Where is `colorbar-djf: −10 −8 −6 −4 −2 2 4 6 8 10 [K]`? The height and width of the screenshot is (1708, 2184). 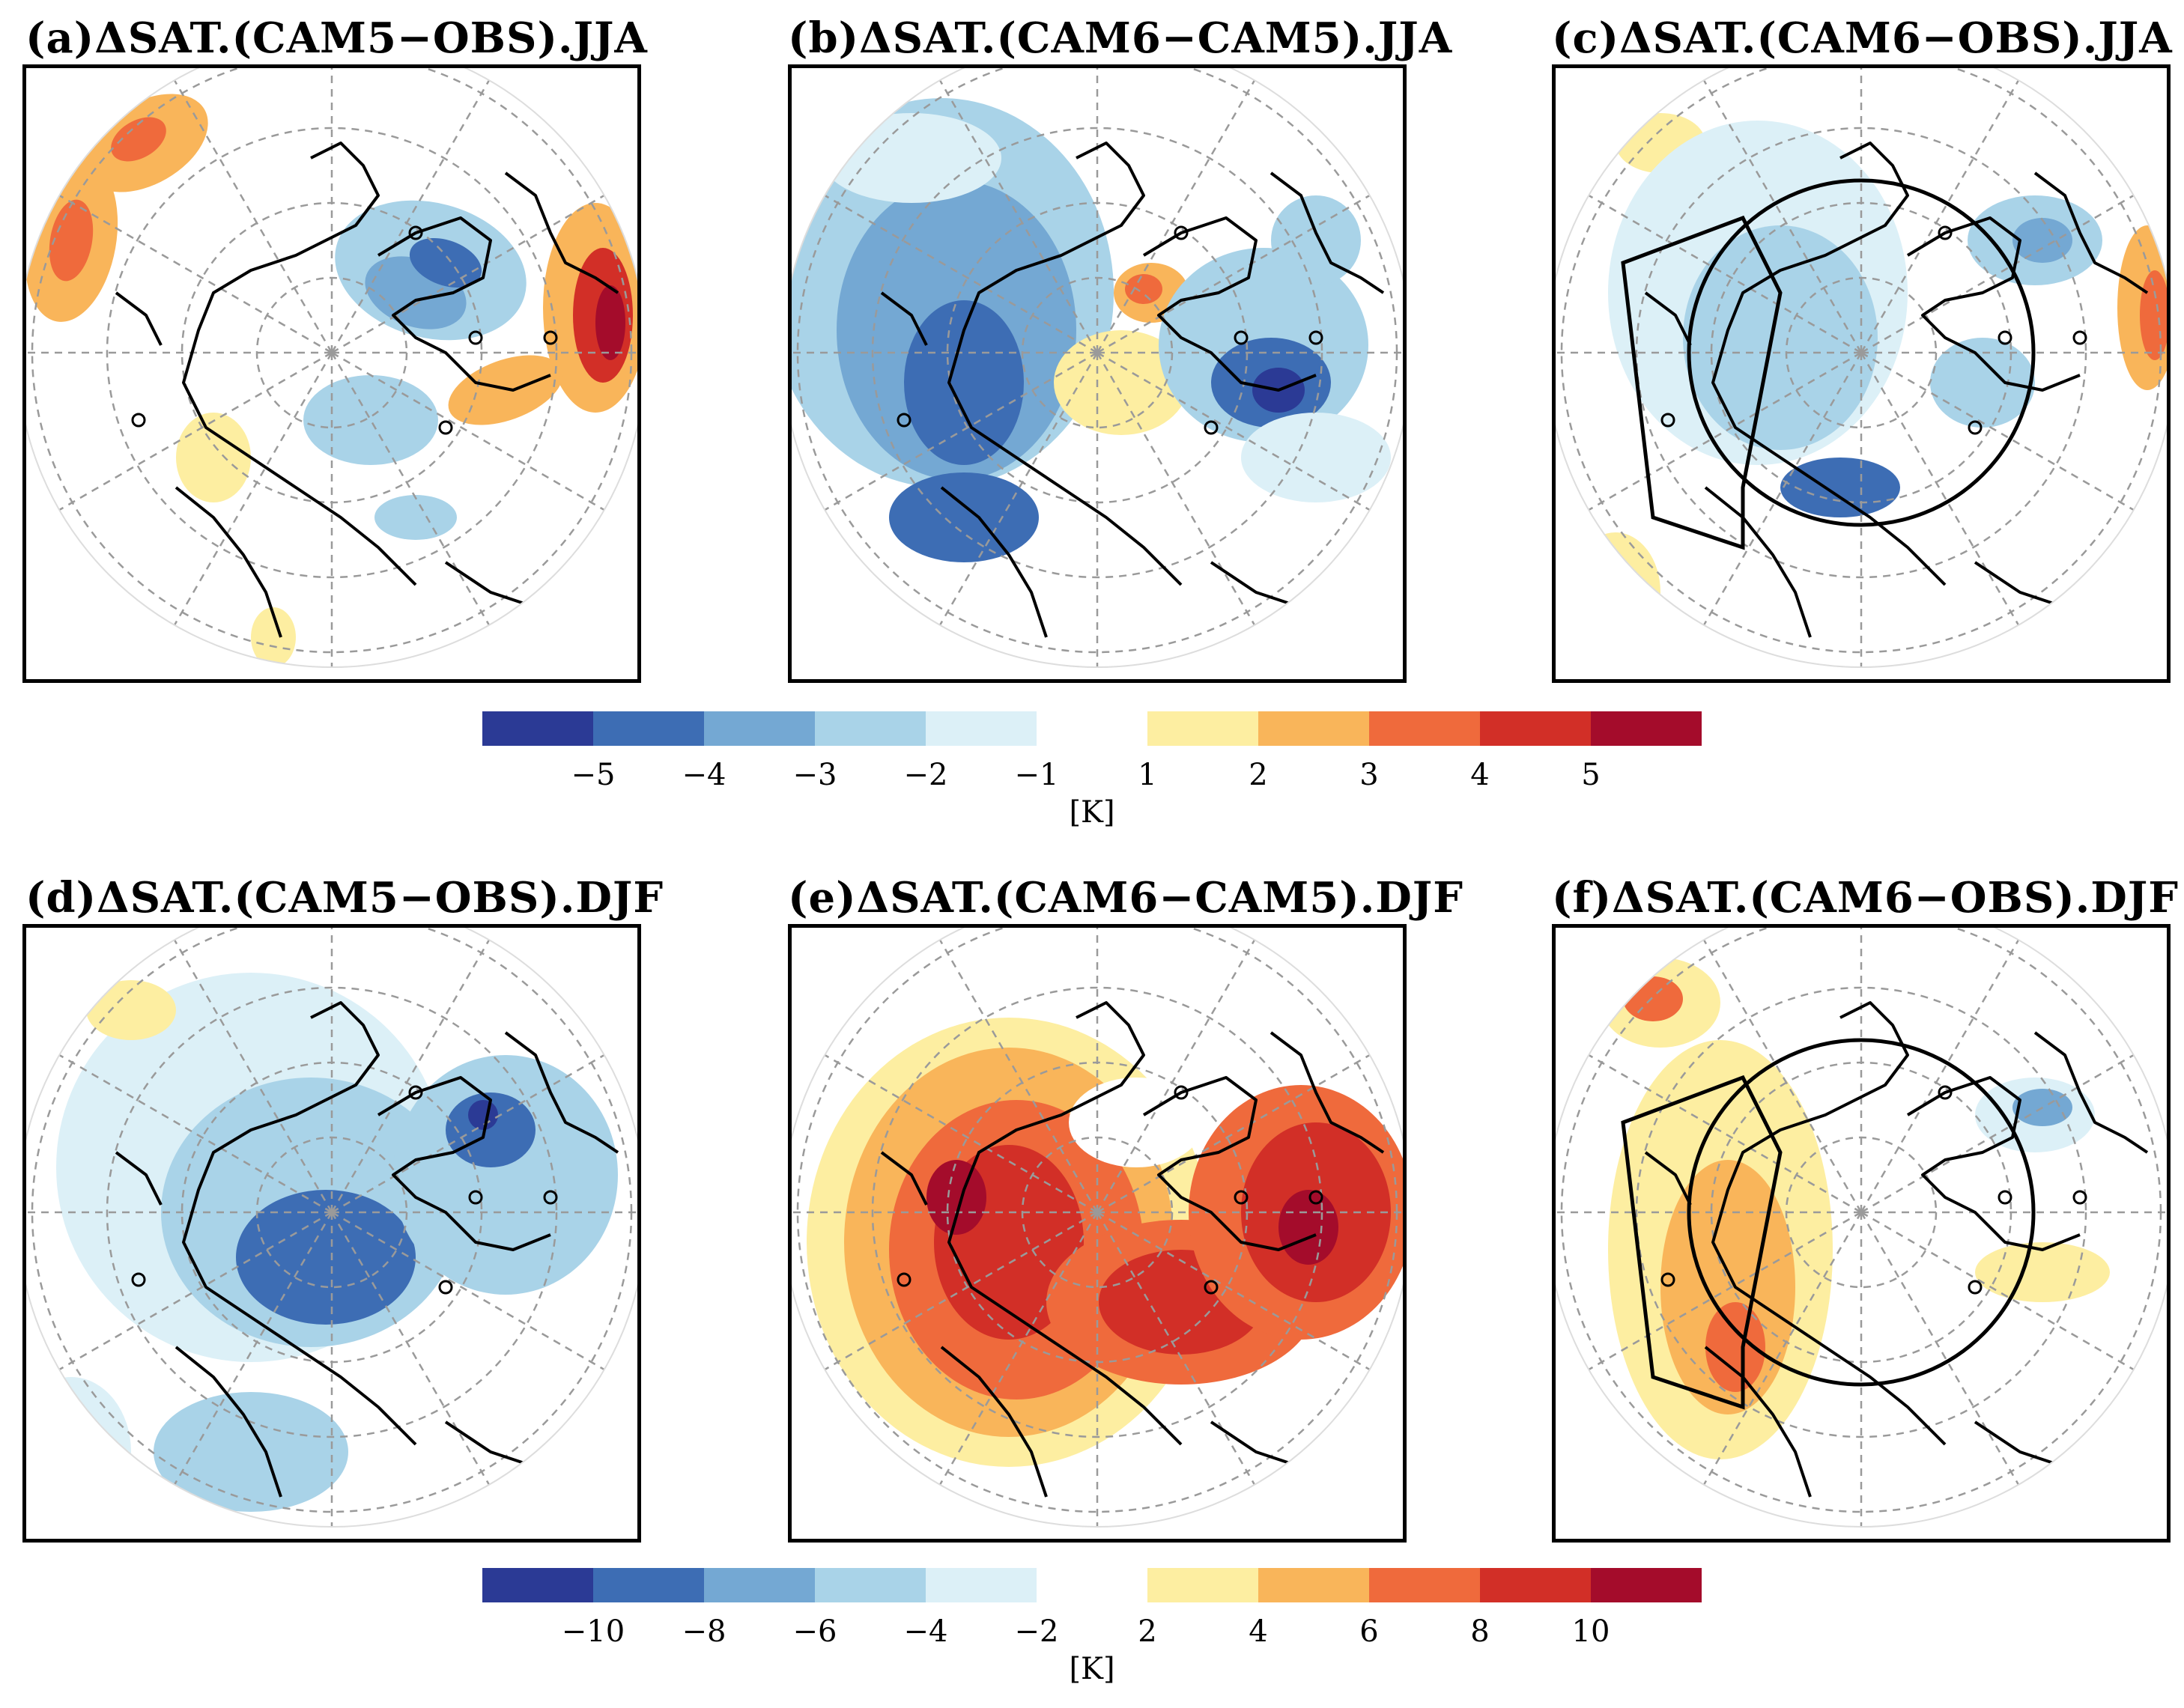 colorbar-djf: −10 −8 −6 −4 −2 2 4 6 8 10 [K] is located at coordinates (1093, 1631).